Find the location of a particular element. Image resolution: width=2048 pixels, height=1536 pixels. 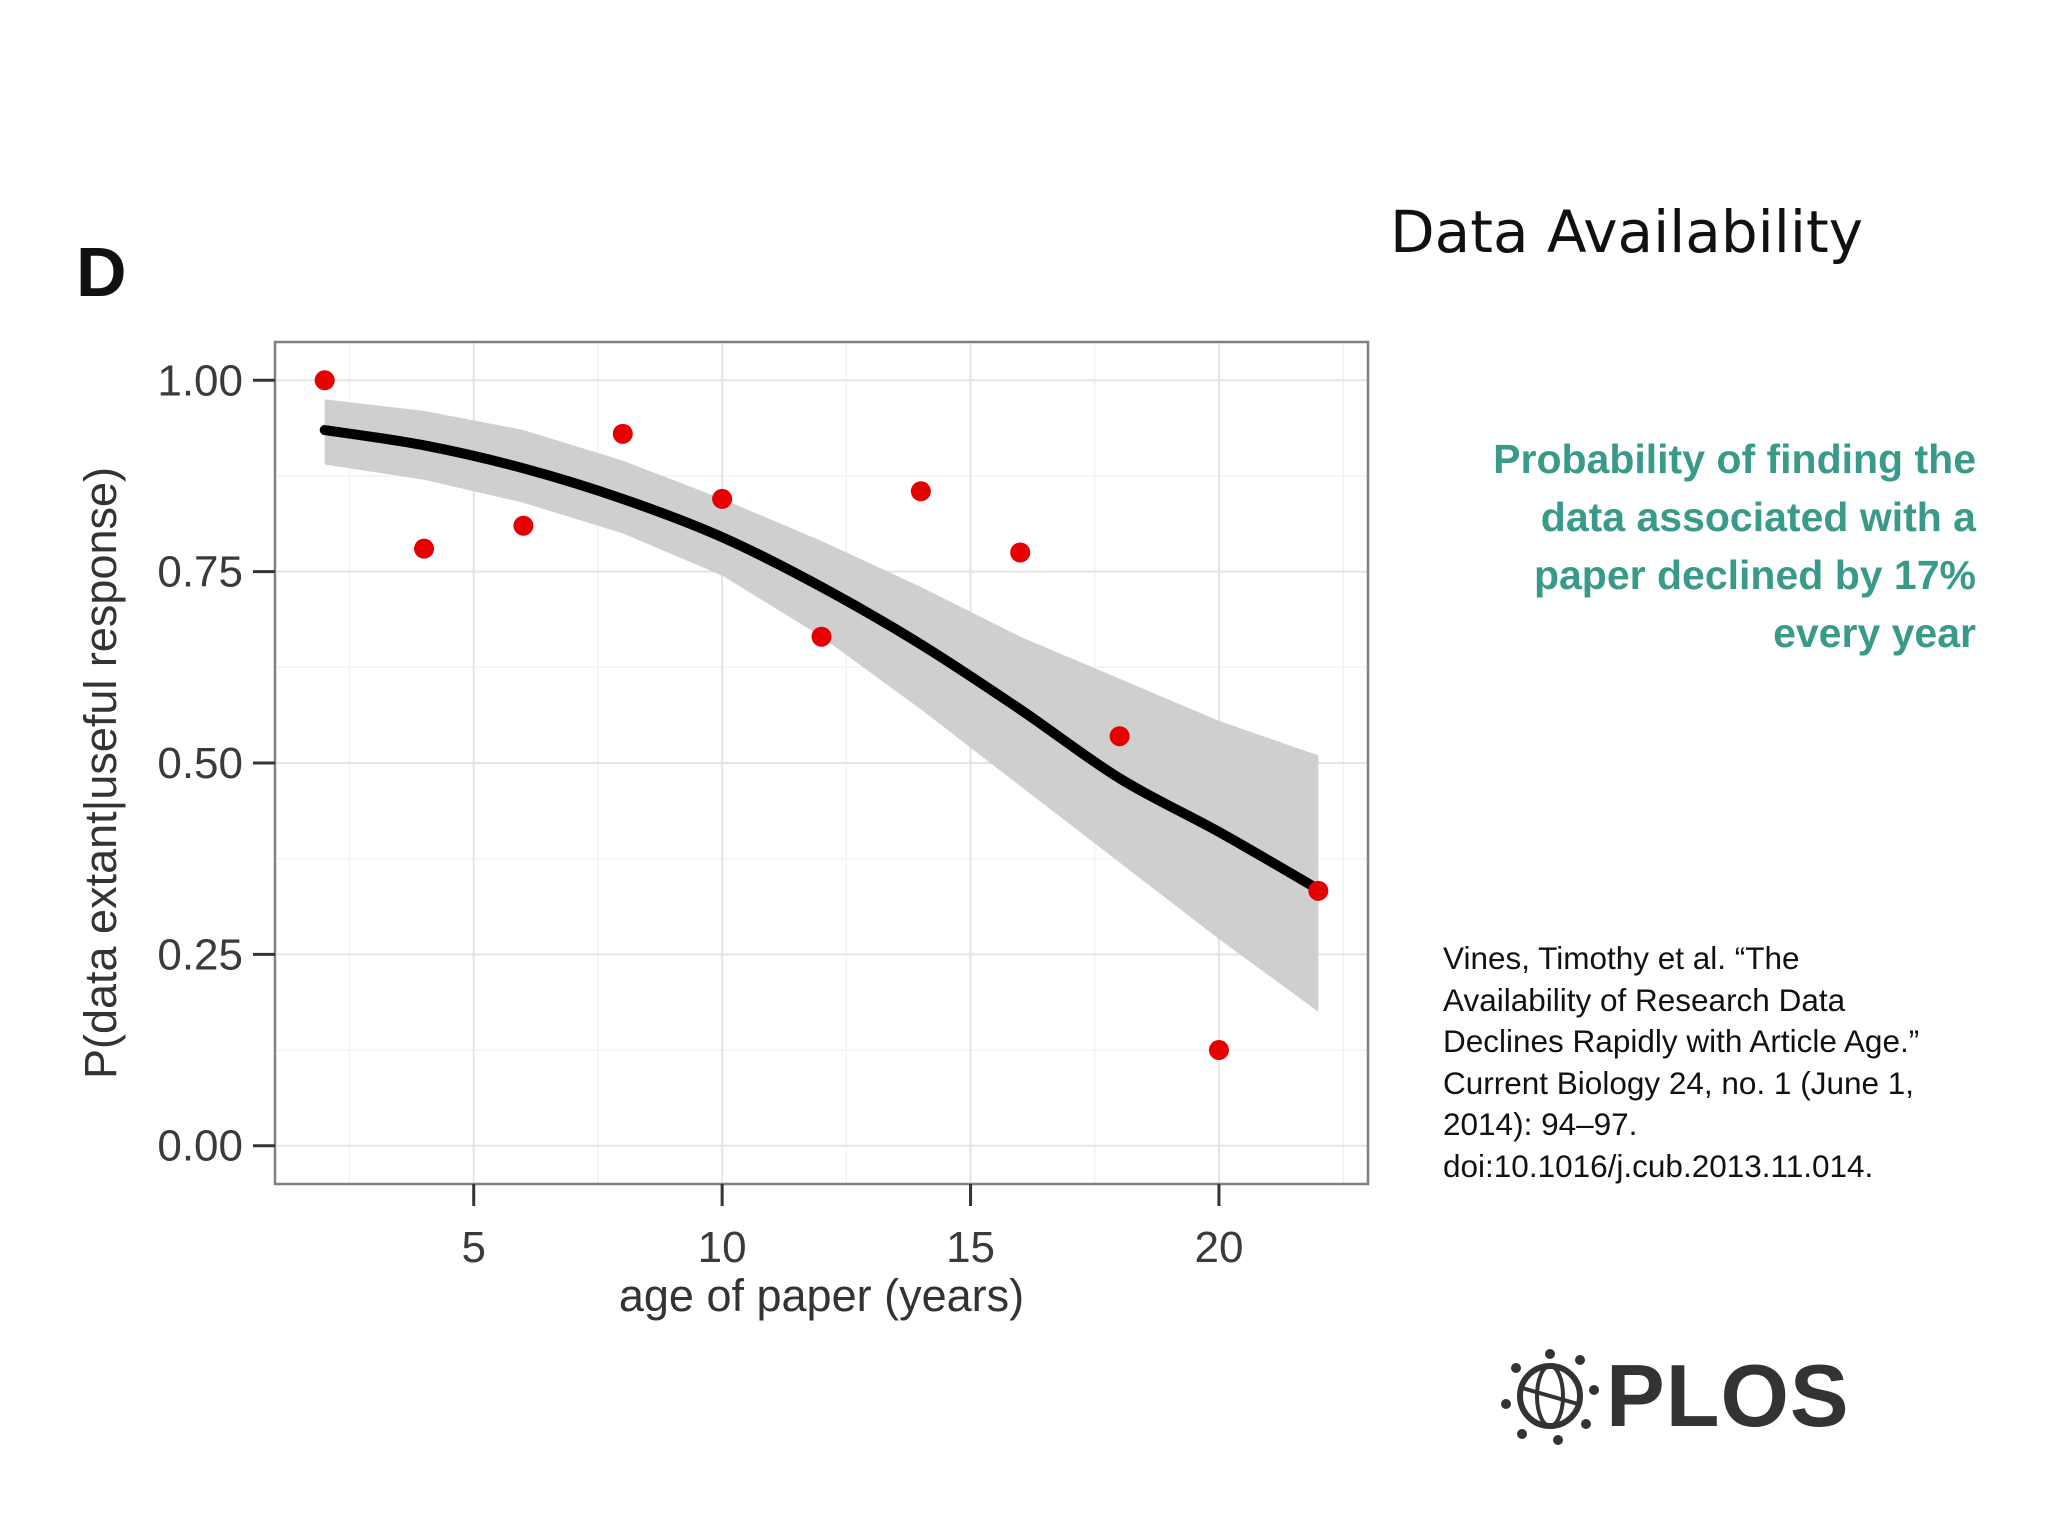

chart-panel-label: D is located at coordinates (101, 272).